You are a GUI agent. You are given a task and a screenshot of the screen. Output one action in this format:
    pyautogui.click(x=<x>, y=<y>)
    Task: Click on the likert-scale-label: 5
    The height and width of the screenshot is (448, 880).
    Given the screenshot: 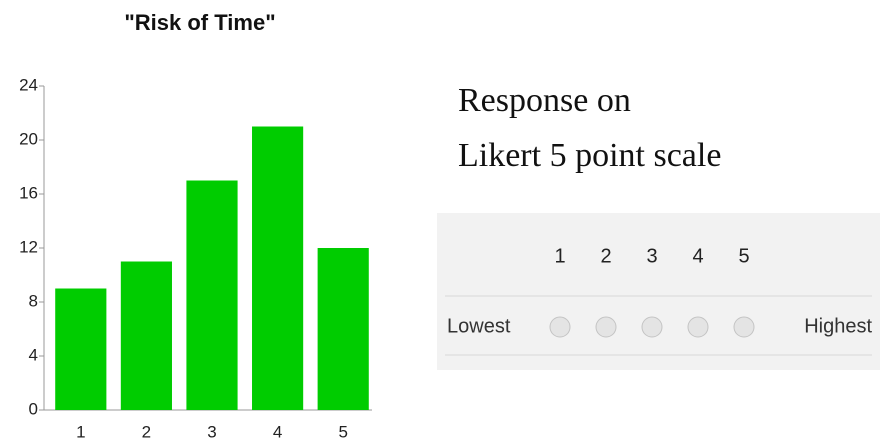 What is the action you would take?
    pyautogui.click(x=743, y=256)
    